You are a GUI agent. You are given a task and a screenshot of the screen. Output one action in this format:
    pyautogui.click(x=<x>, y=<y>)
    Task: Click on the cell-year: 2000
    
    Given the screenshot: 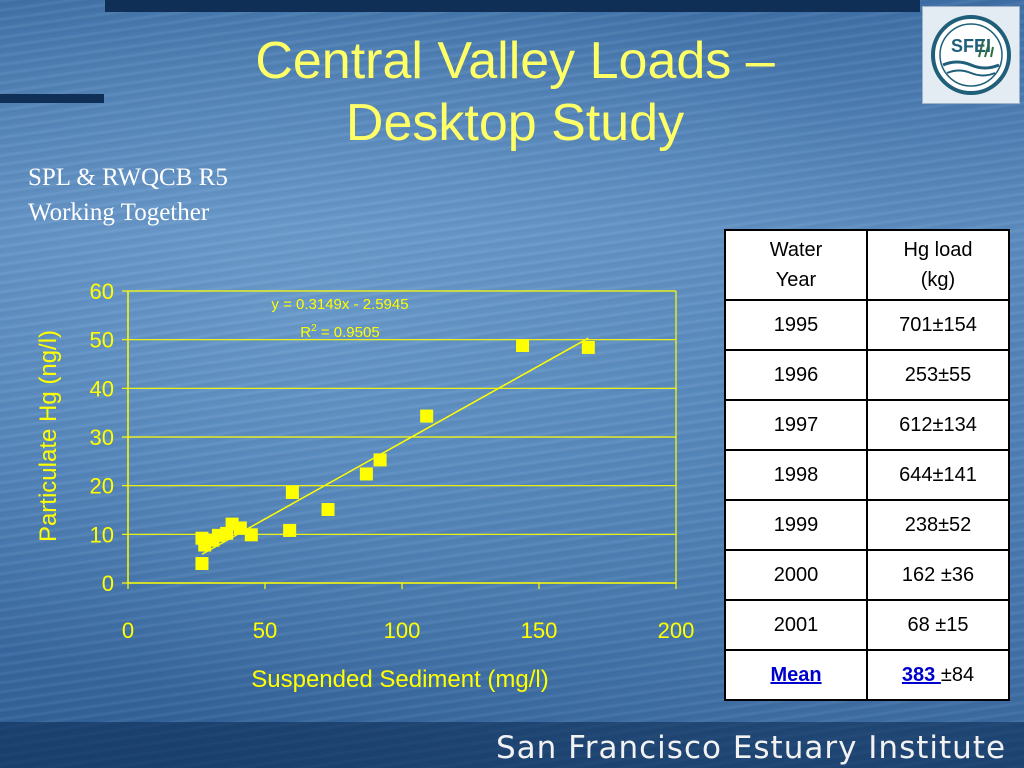 What is the action you would take?
    pyautogui.click(x=796, y=575)
    